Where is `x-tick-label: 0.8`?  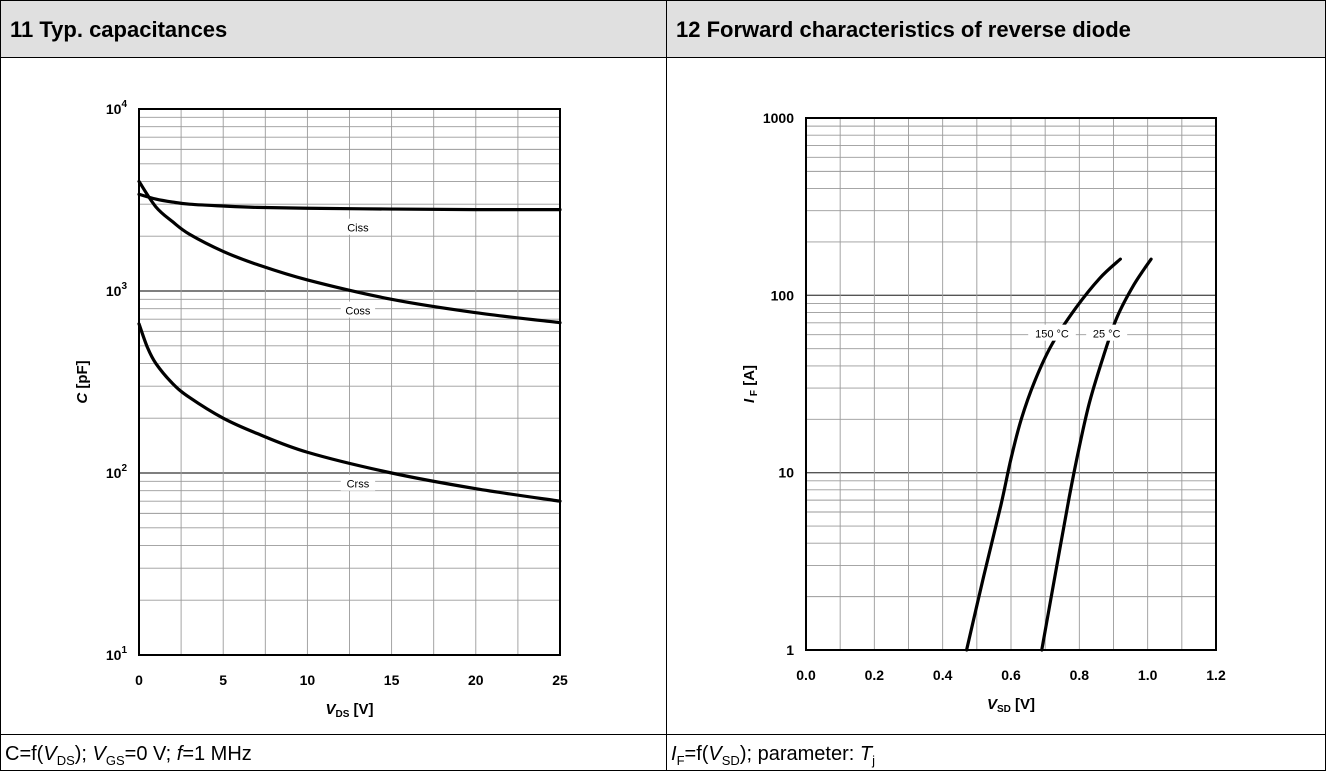
x-tick-label: 0.8 is located at coordinates (1080, 675).